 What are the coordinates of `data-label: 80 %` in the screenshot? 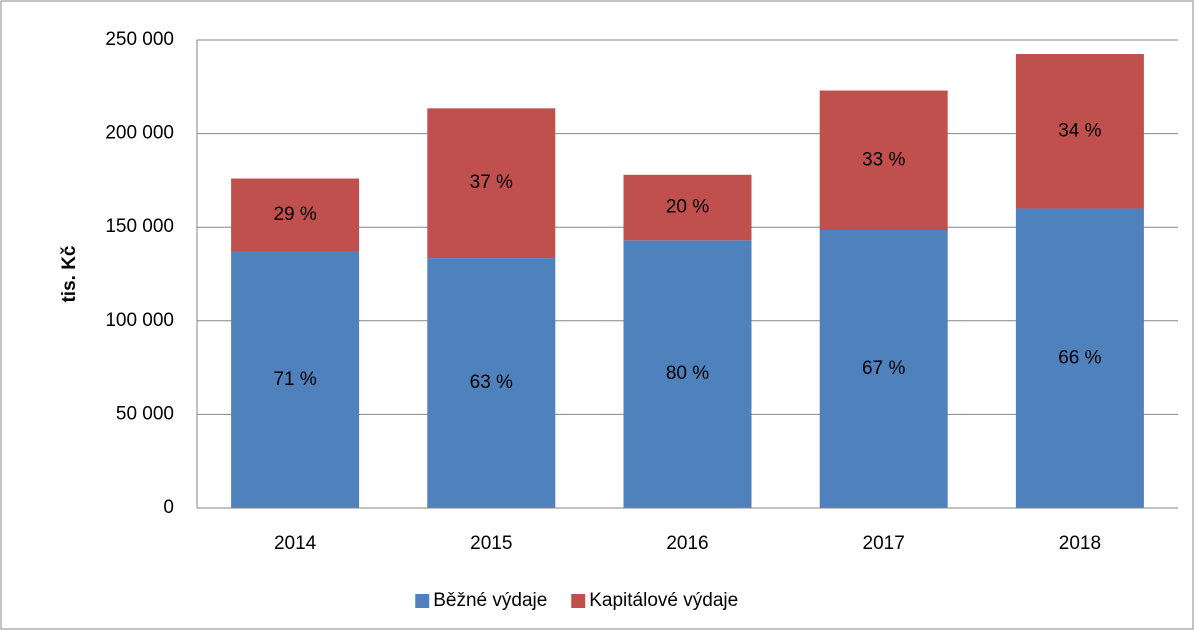 It's located at (687, 373).